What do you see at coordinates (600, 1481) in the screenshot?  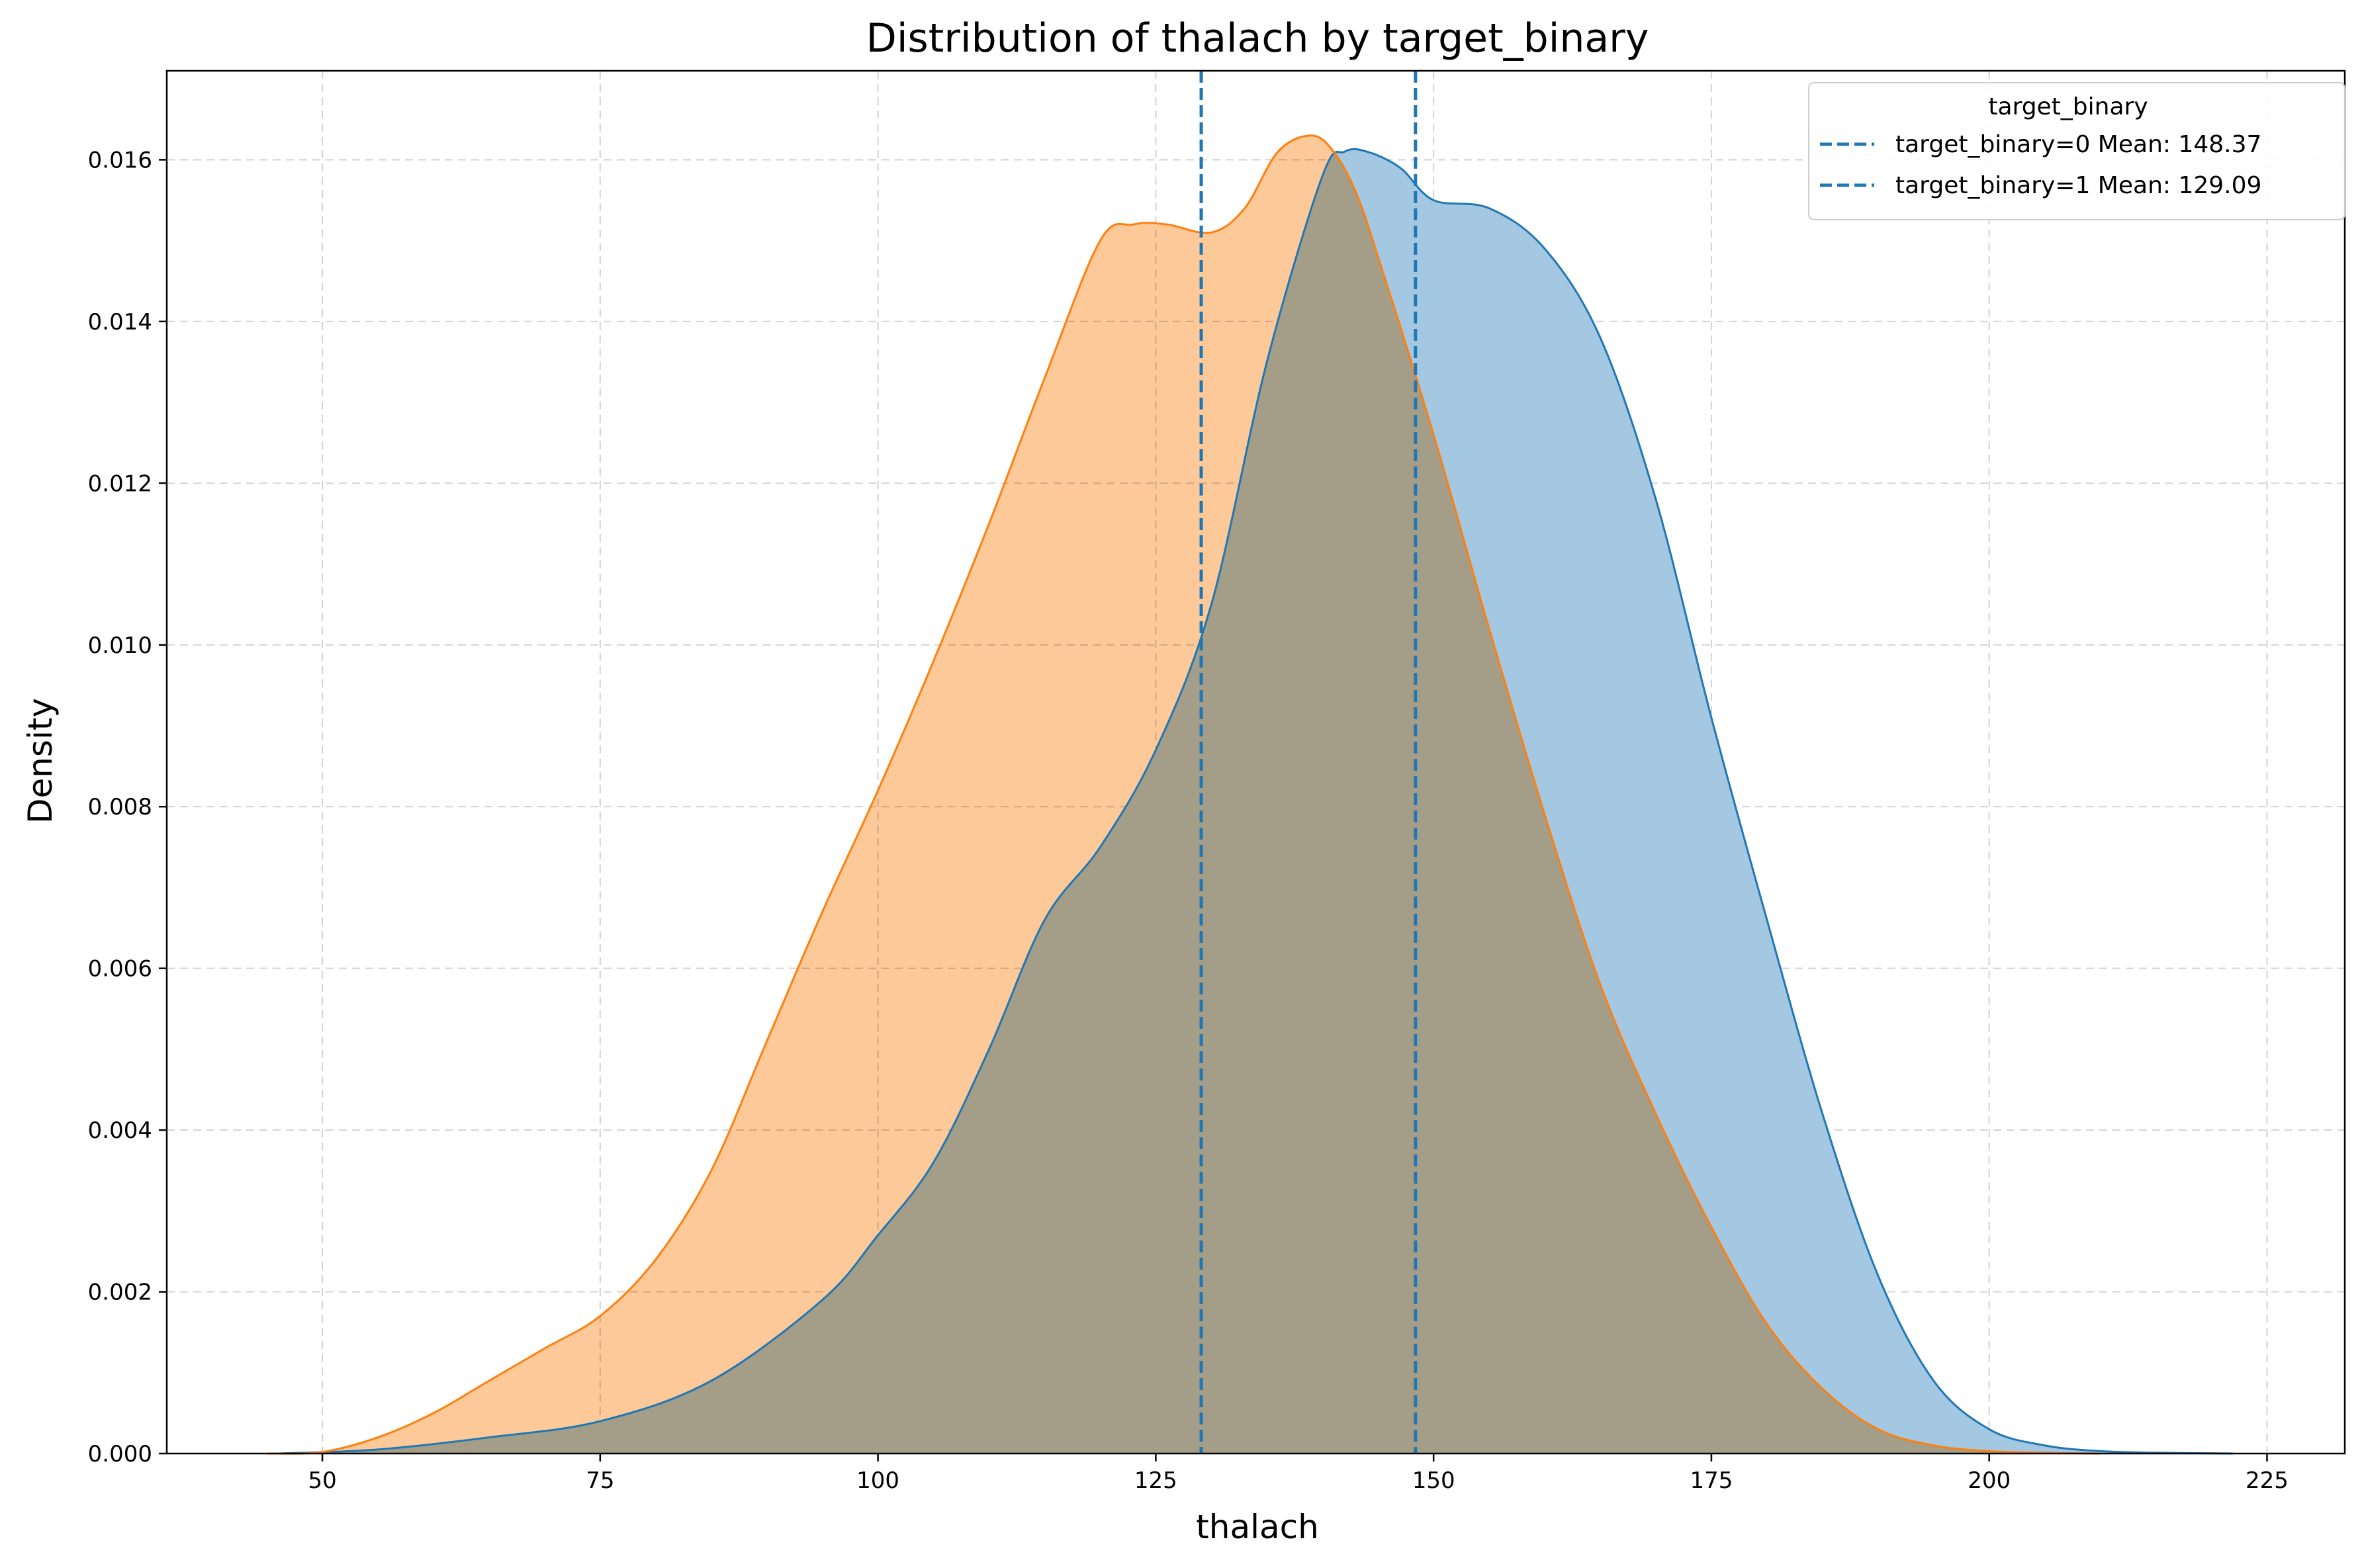 I see `x-tick-label: 75` at bounding box center [600, 1481].